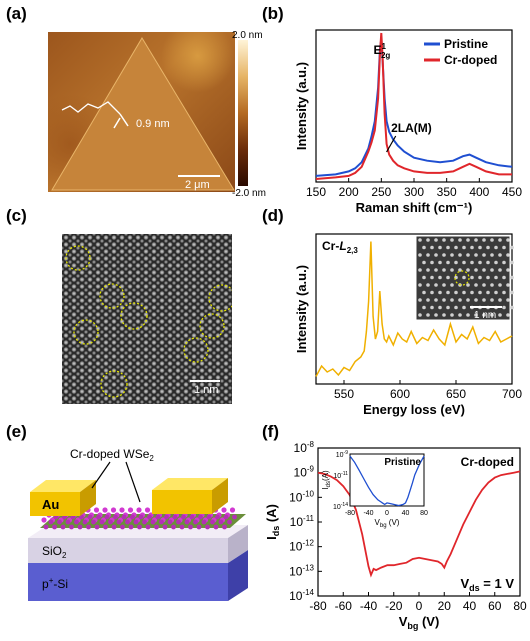 This screenshot has width=530, height=641. Describe the element at coordinates (414, 309) in the screenshot. I see `eels-series` at that location.